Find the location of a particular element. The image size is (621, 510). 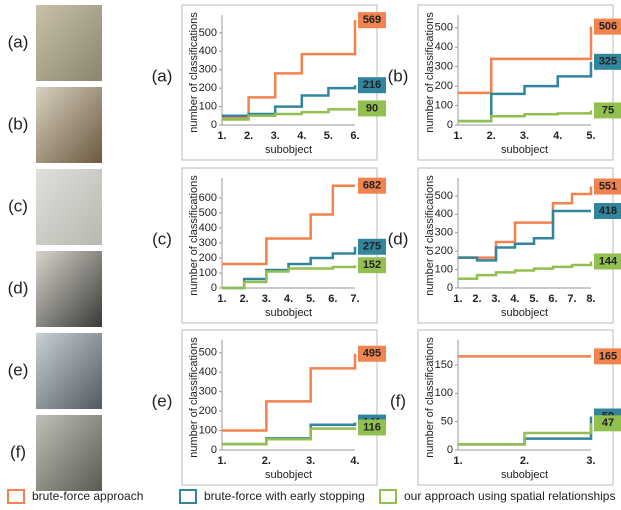

value-label: 418 is located at coordinates (608, 211).